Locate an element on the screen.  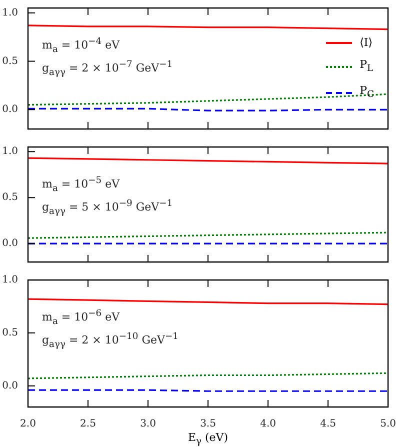
annotation: m$_{a}$ = 10$^{−5}$ eV is located at coordinates (81, 185).